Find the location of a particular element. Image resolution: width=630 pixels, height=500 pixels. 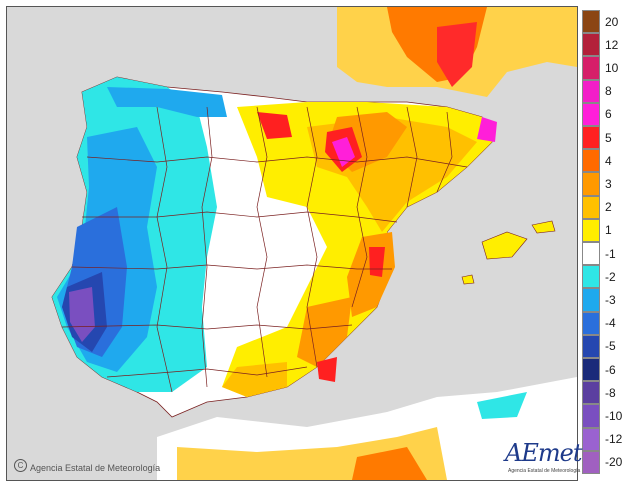

aemet-logo-subtext: Agencia Estatal de Meteorología is located at coordinates (544, 471).